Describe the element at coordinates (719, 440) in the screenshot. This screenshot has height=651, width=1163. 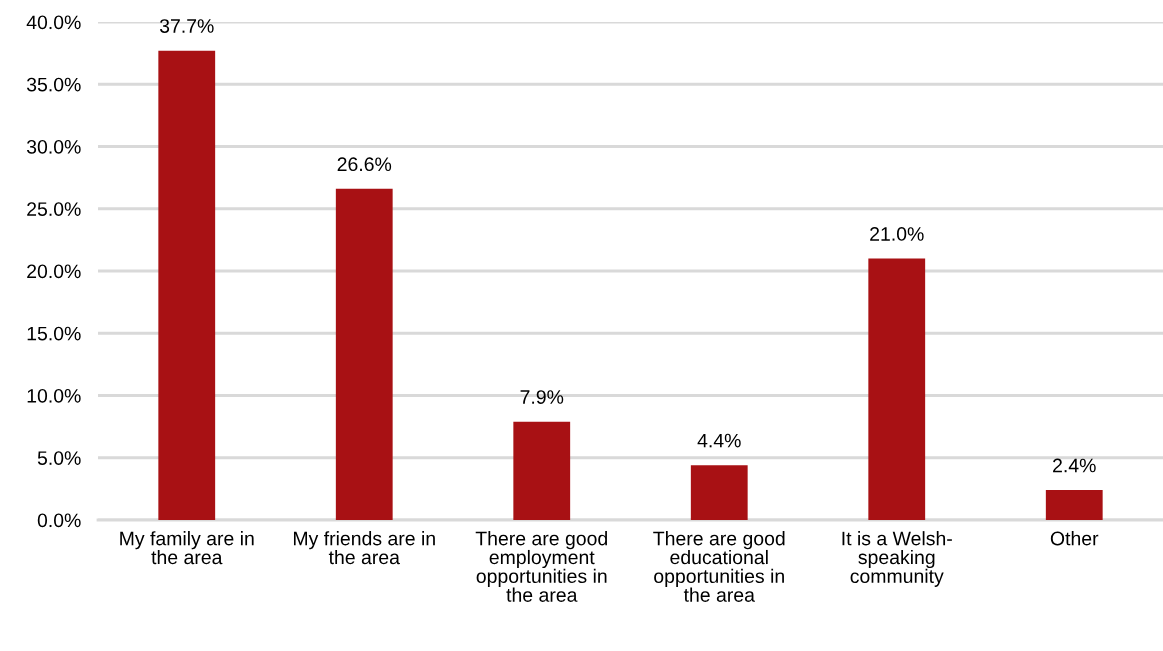
I see `data-label: 4.4%` at that location.